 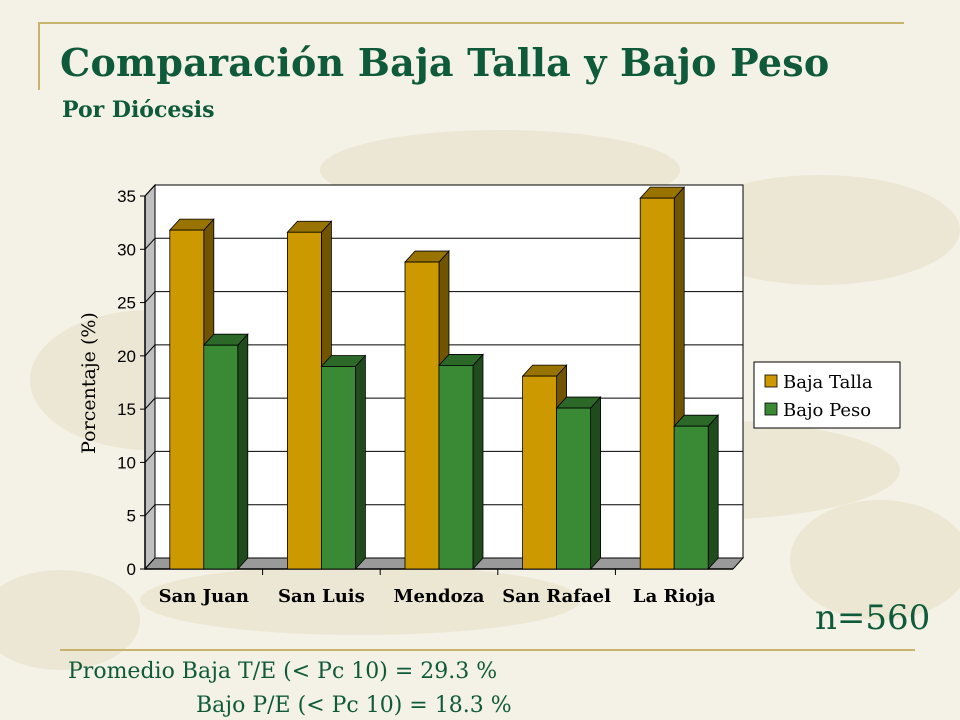 What do you see at coordinates (771, 381) in the screenshot?
I see `legend-swatch-baja-talla` at bounding box center [771, 381].